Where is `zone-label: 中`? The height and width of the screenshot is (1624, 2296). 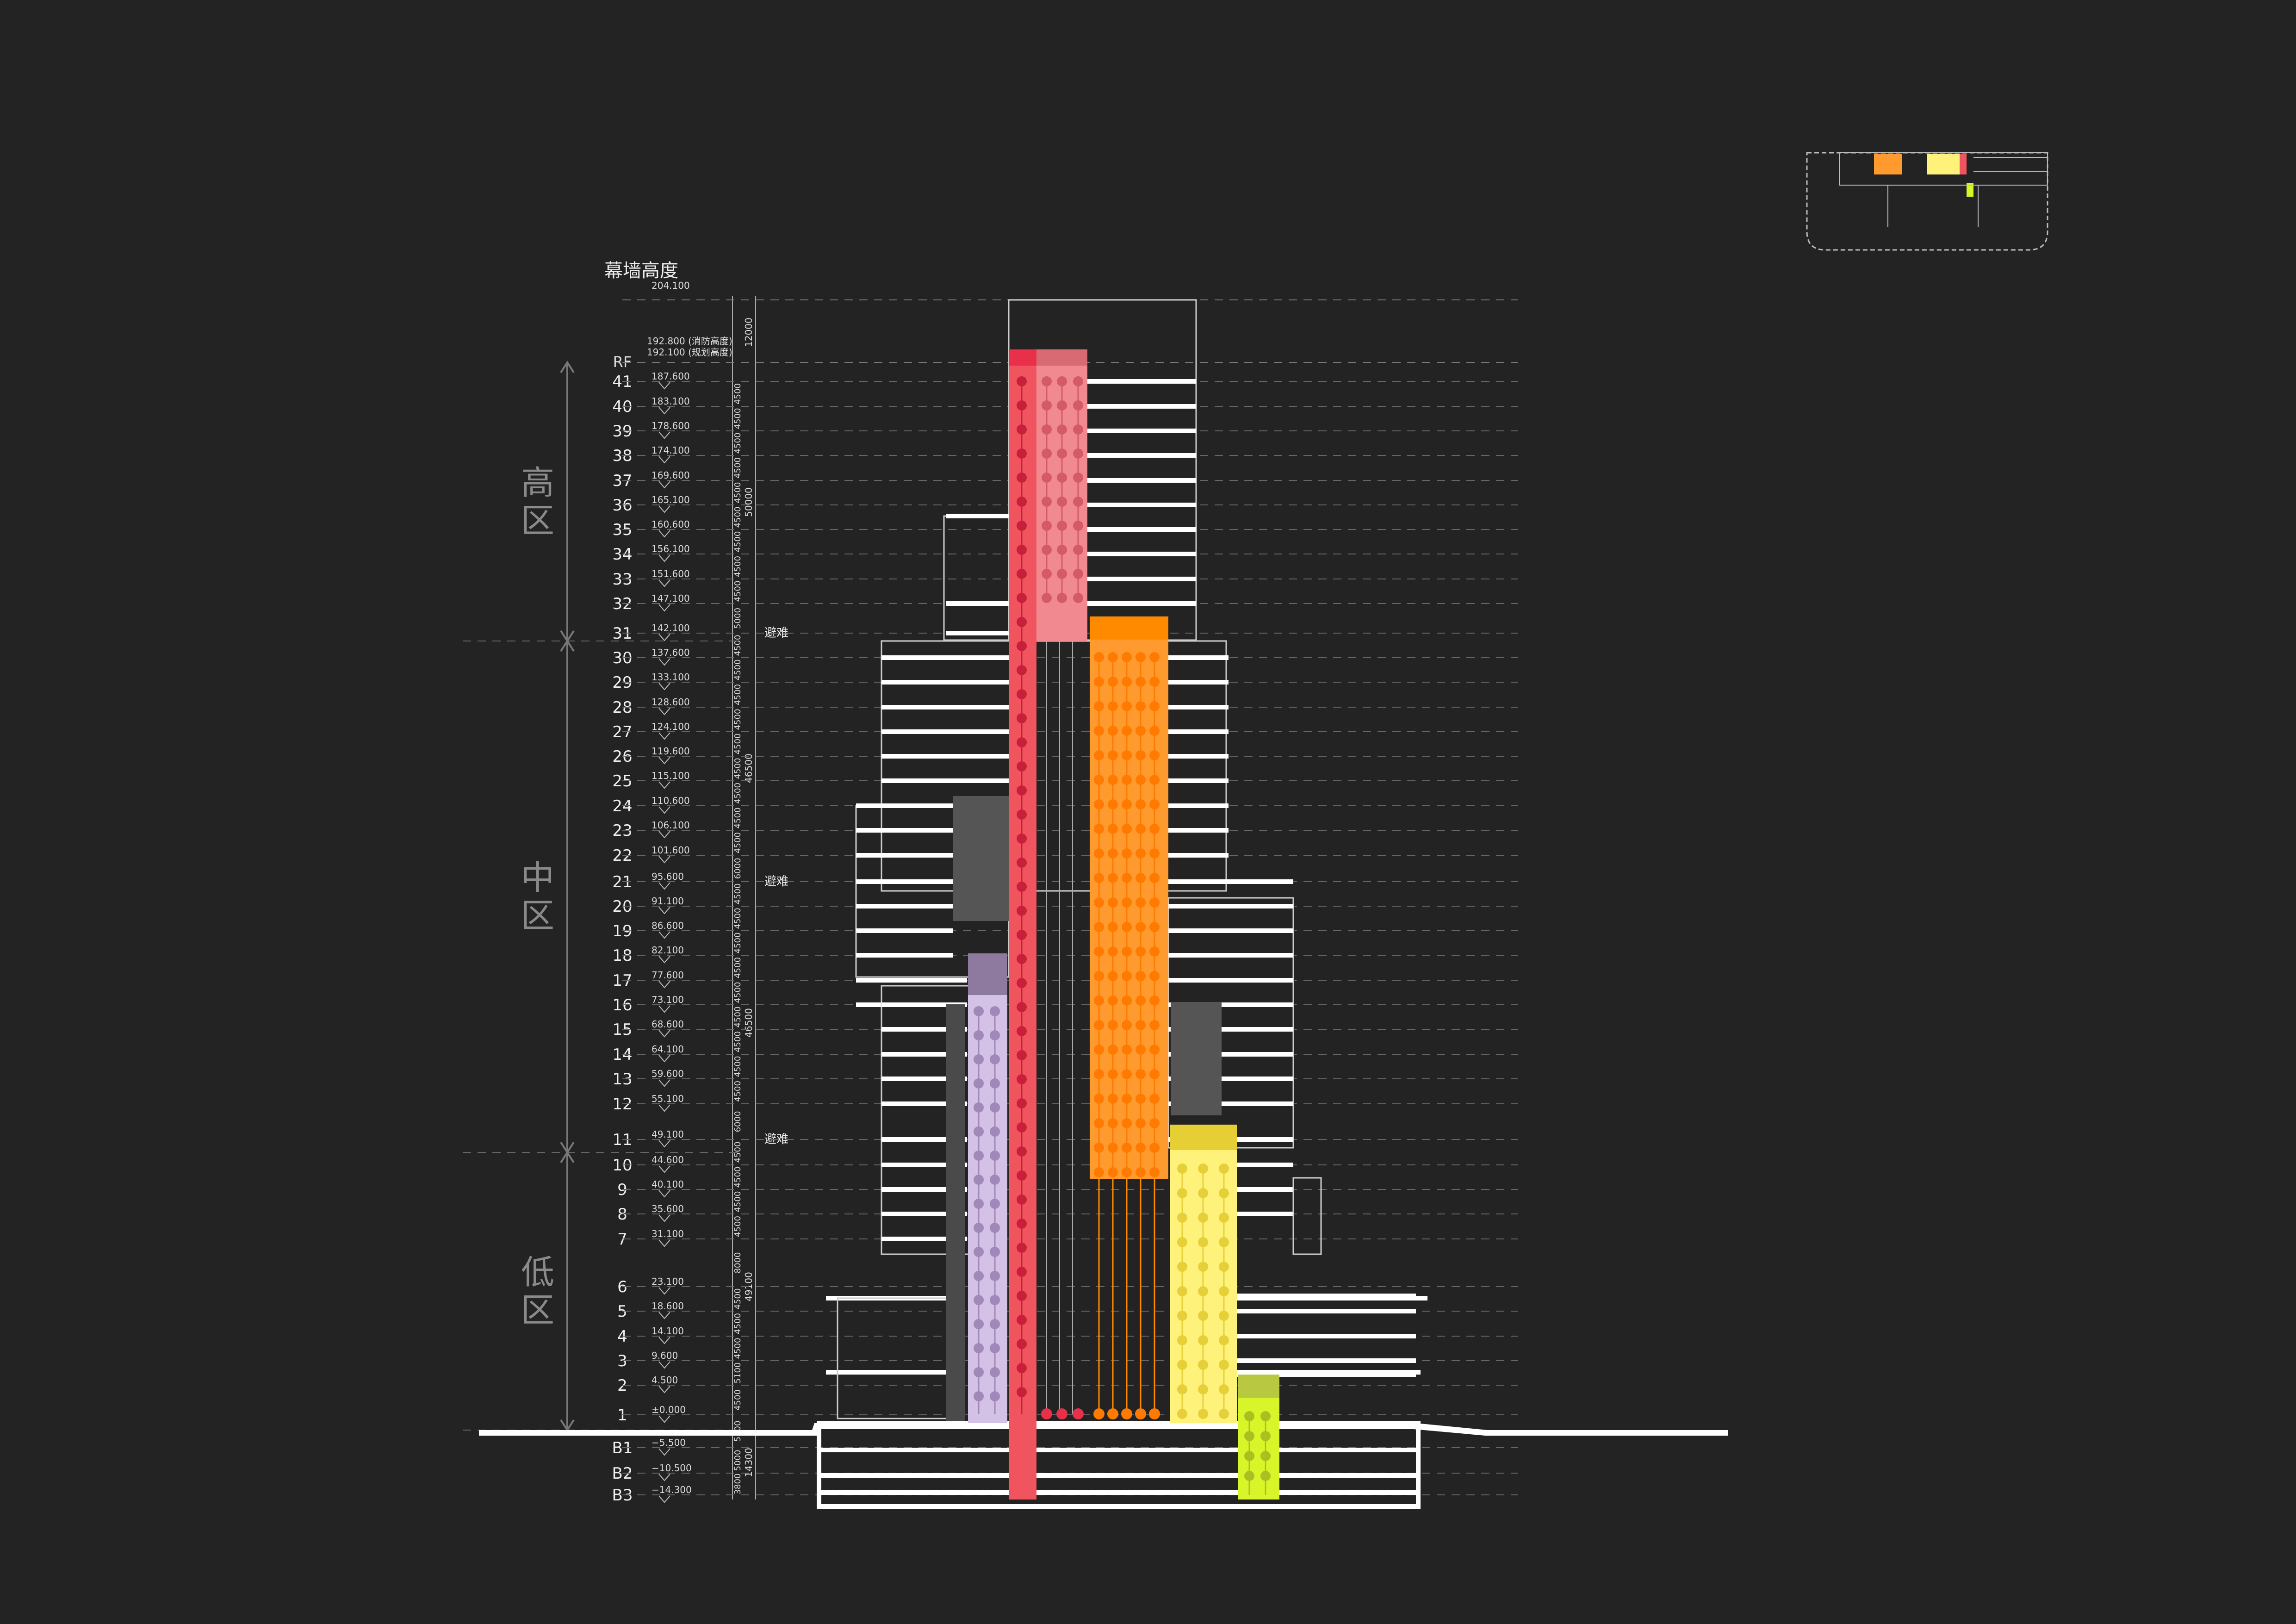 zone-label: 中 is located at coordinates (538, 878).